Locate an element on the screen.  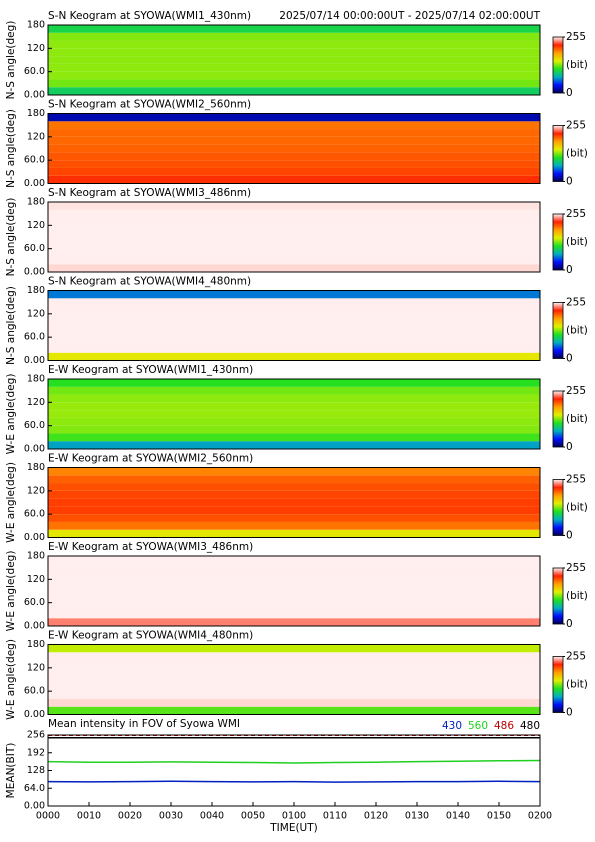
x-axis-label: TIME(UT) is located at coordinates (293, 828).